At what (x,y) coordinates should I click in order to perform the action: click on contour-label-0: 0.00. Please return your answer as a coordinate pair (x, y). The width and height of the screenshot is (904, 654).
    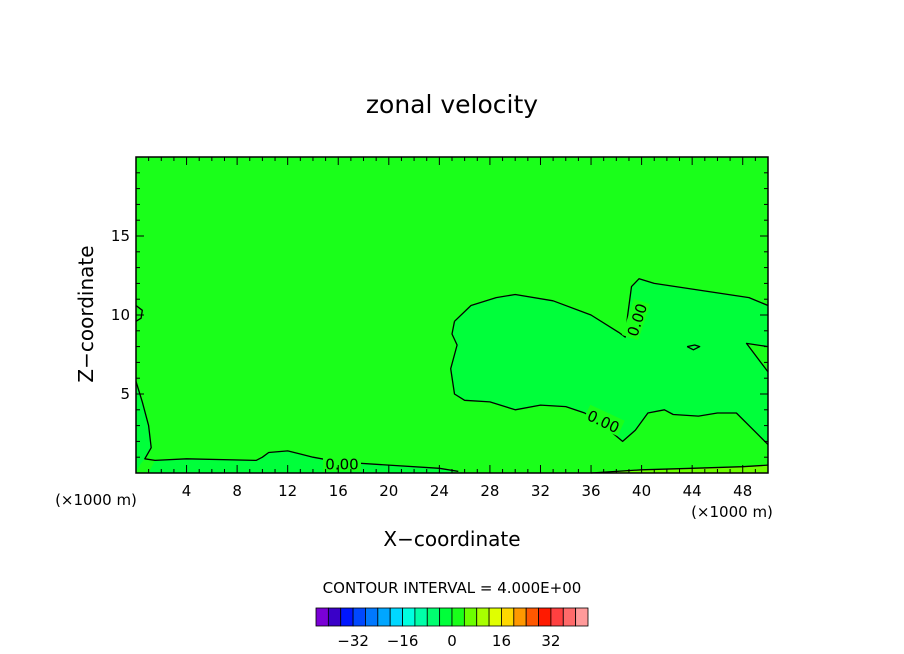
    Looking at the image, I should click on (342, 464).